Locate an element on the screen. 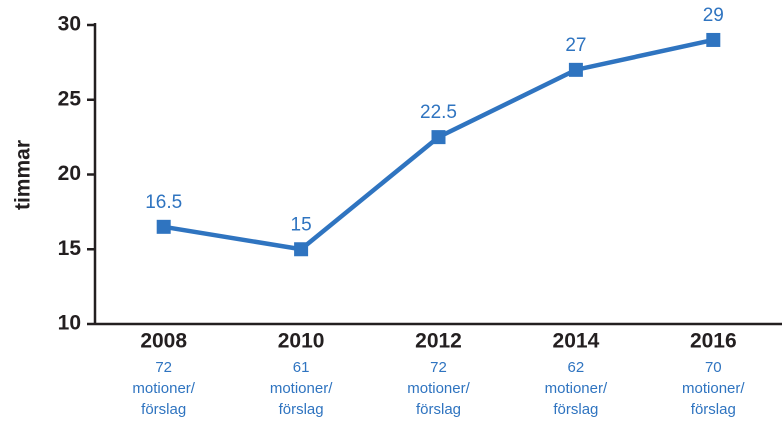 The height and width of the screenshot is (430, 782). value-label: 15 is located at coordinates (301, 224).